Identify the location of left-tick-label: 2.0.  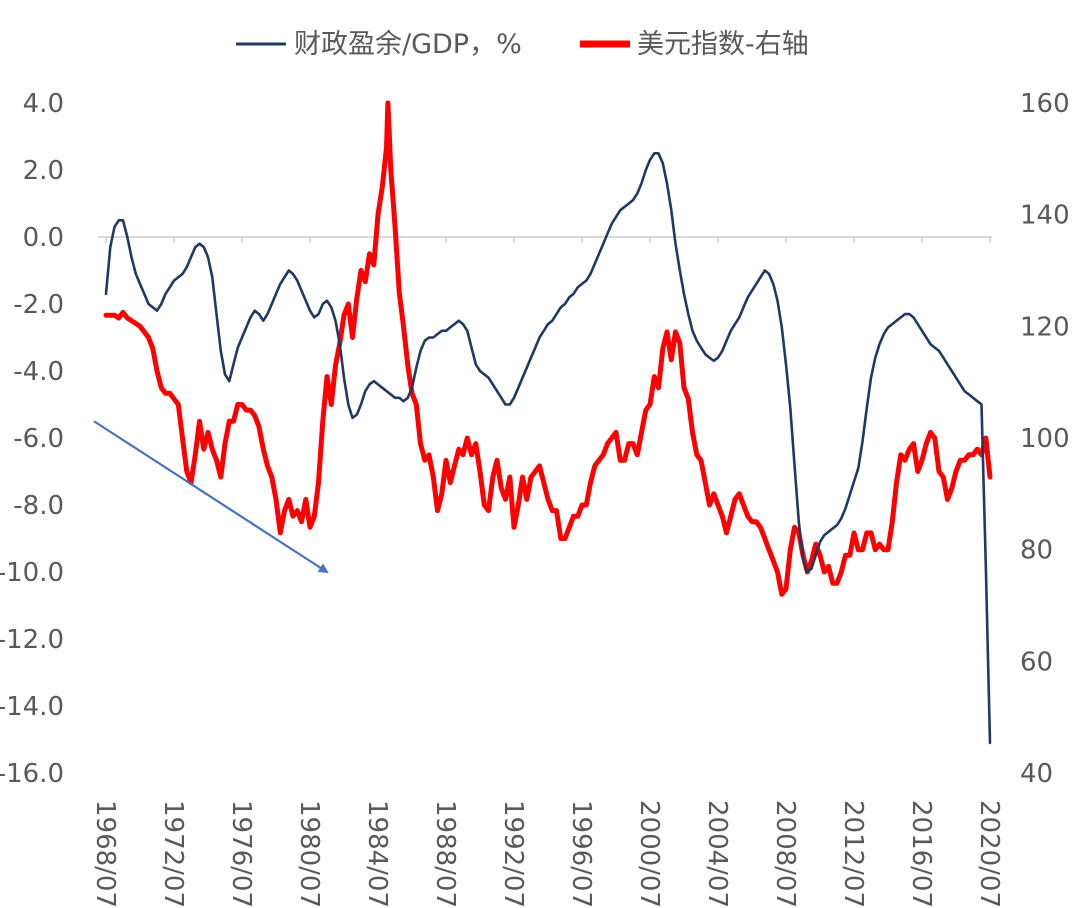
(43, 171).